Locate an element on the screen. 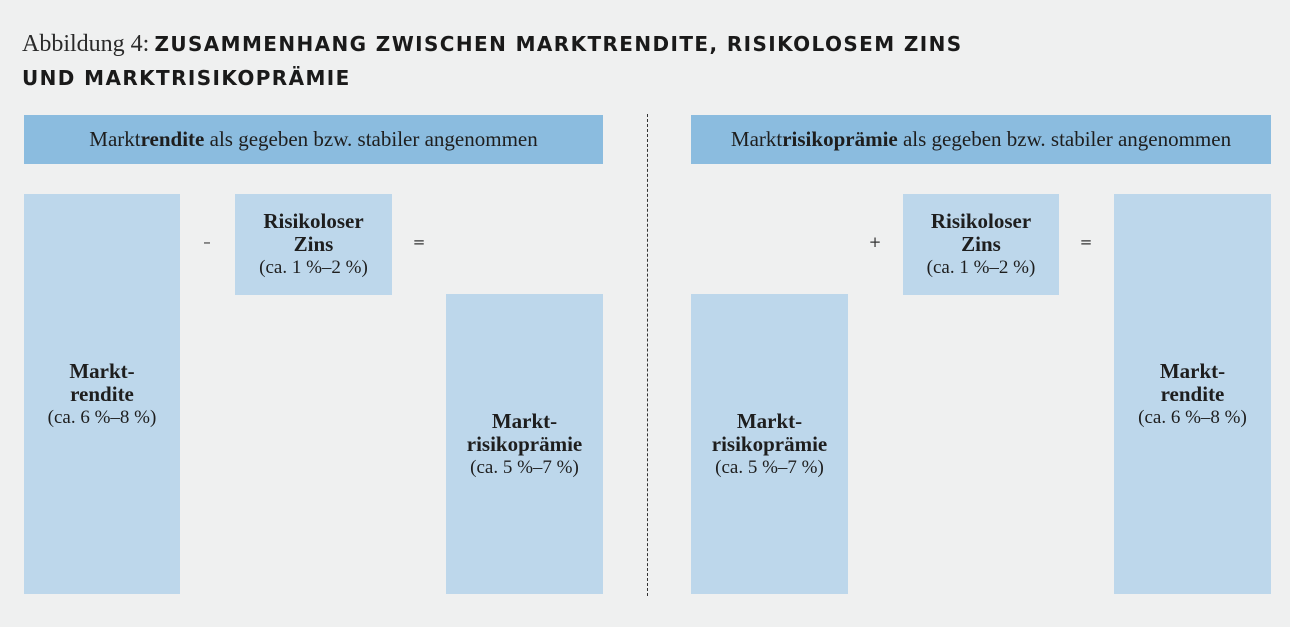  left-riskfree-box: Risikoloser Zins (ca. 1 %–2 %) is located at coordinates (313, 244).